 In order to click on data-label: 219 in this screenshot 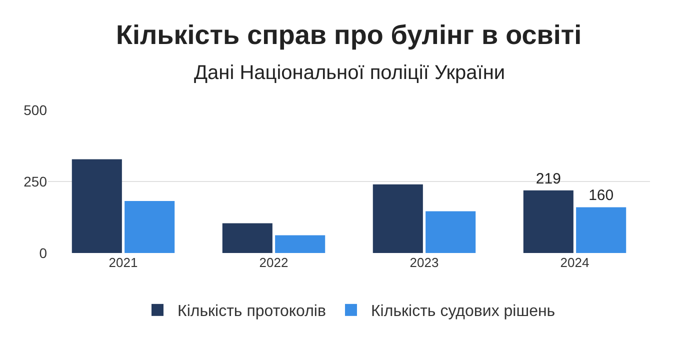, I will do `click(548, 179)`.